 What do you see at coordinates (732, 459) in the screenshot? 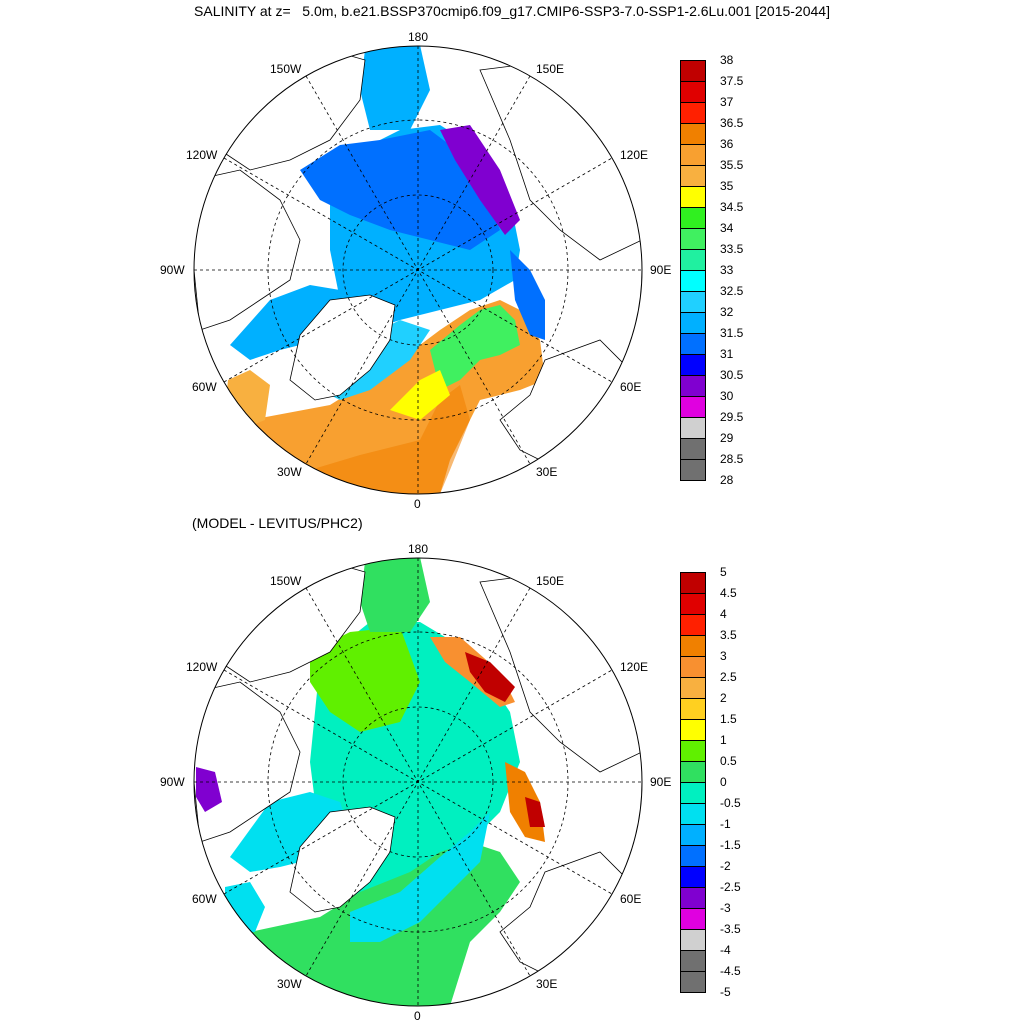
I see `colorbar-tick-label: 28.5` at bounding box center [732, 459].